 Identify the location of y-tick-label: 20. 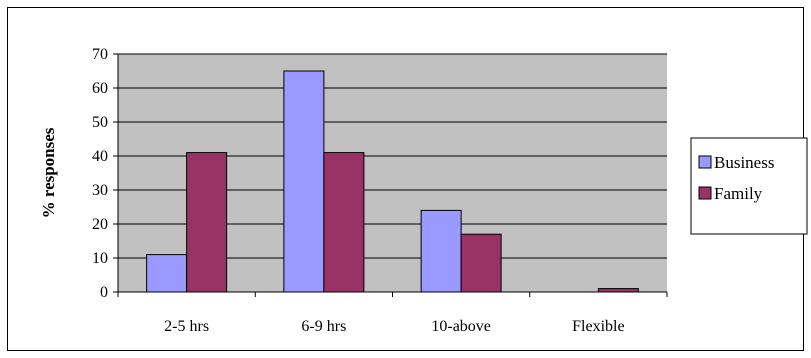
(100, 224).